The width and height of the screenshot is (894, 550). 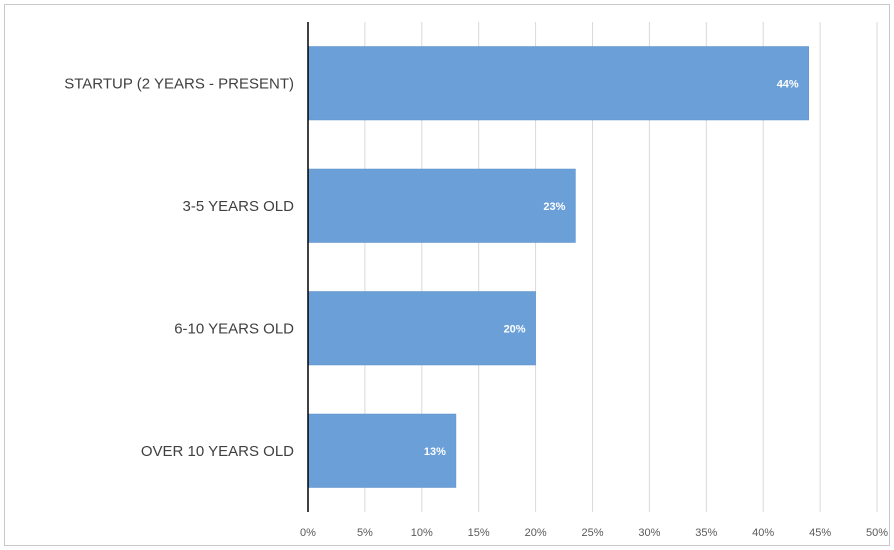 I want to click on x-tick-label: 35%, so click(x=706, y=533).